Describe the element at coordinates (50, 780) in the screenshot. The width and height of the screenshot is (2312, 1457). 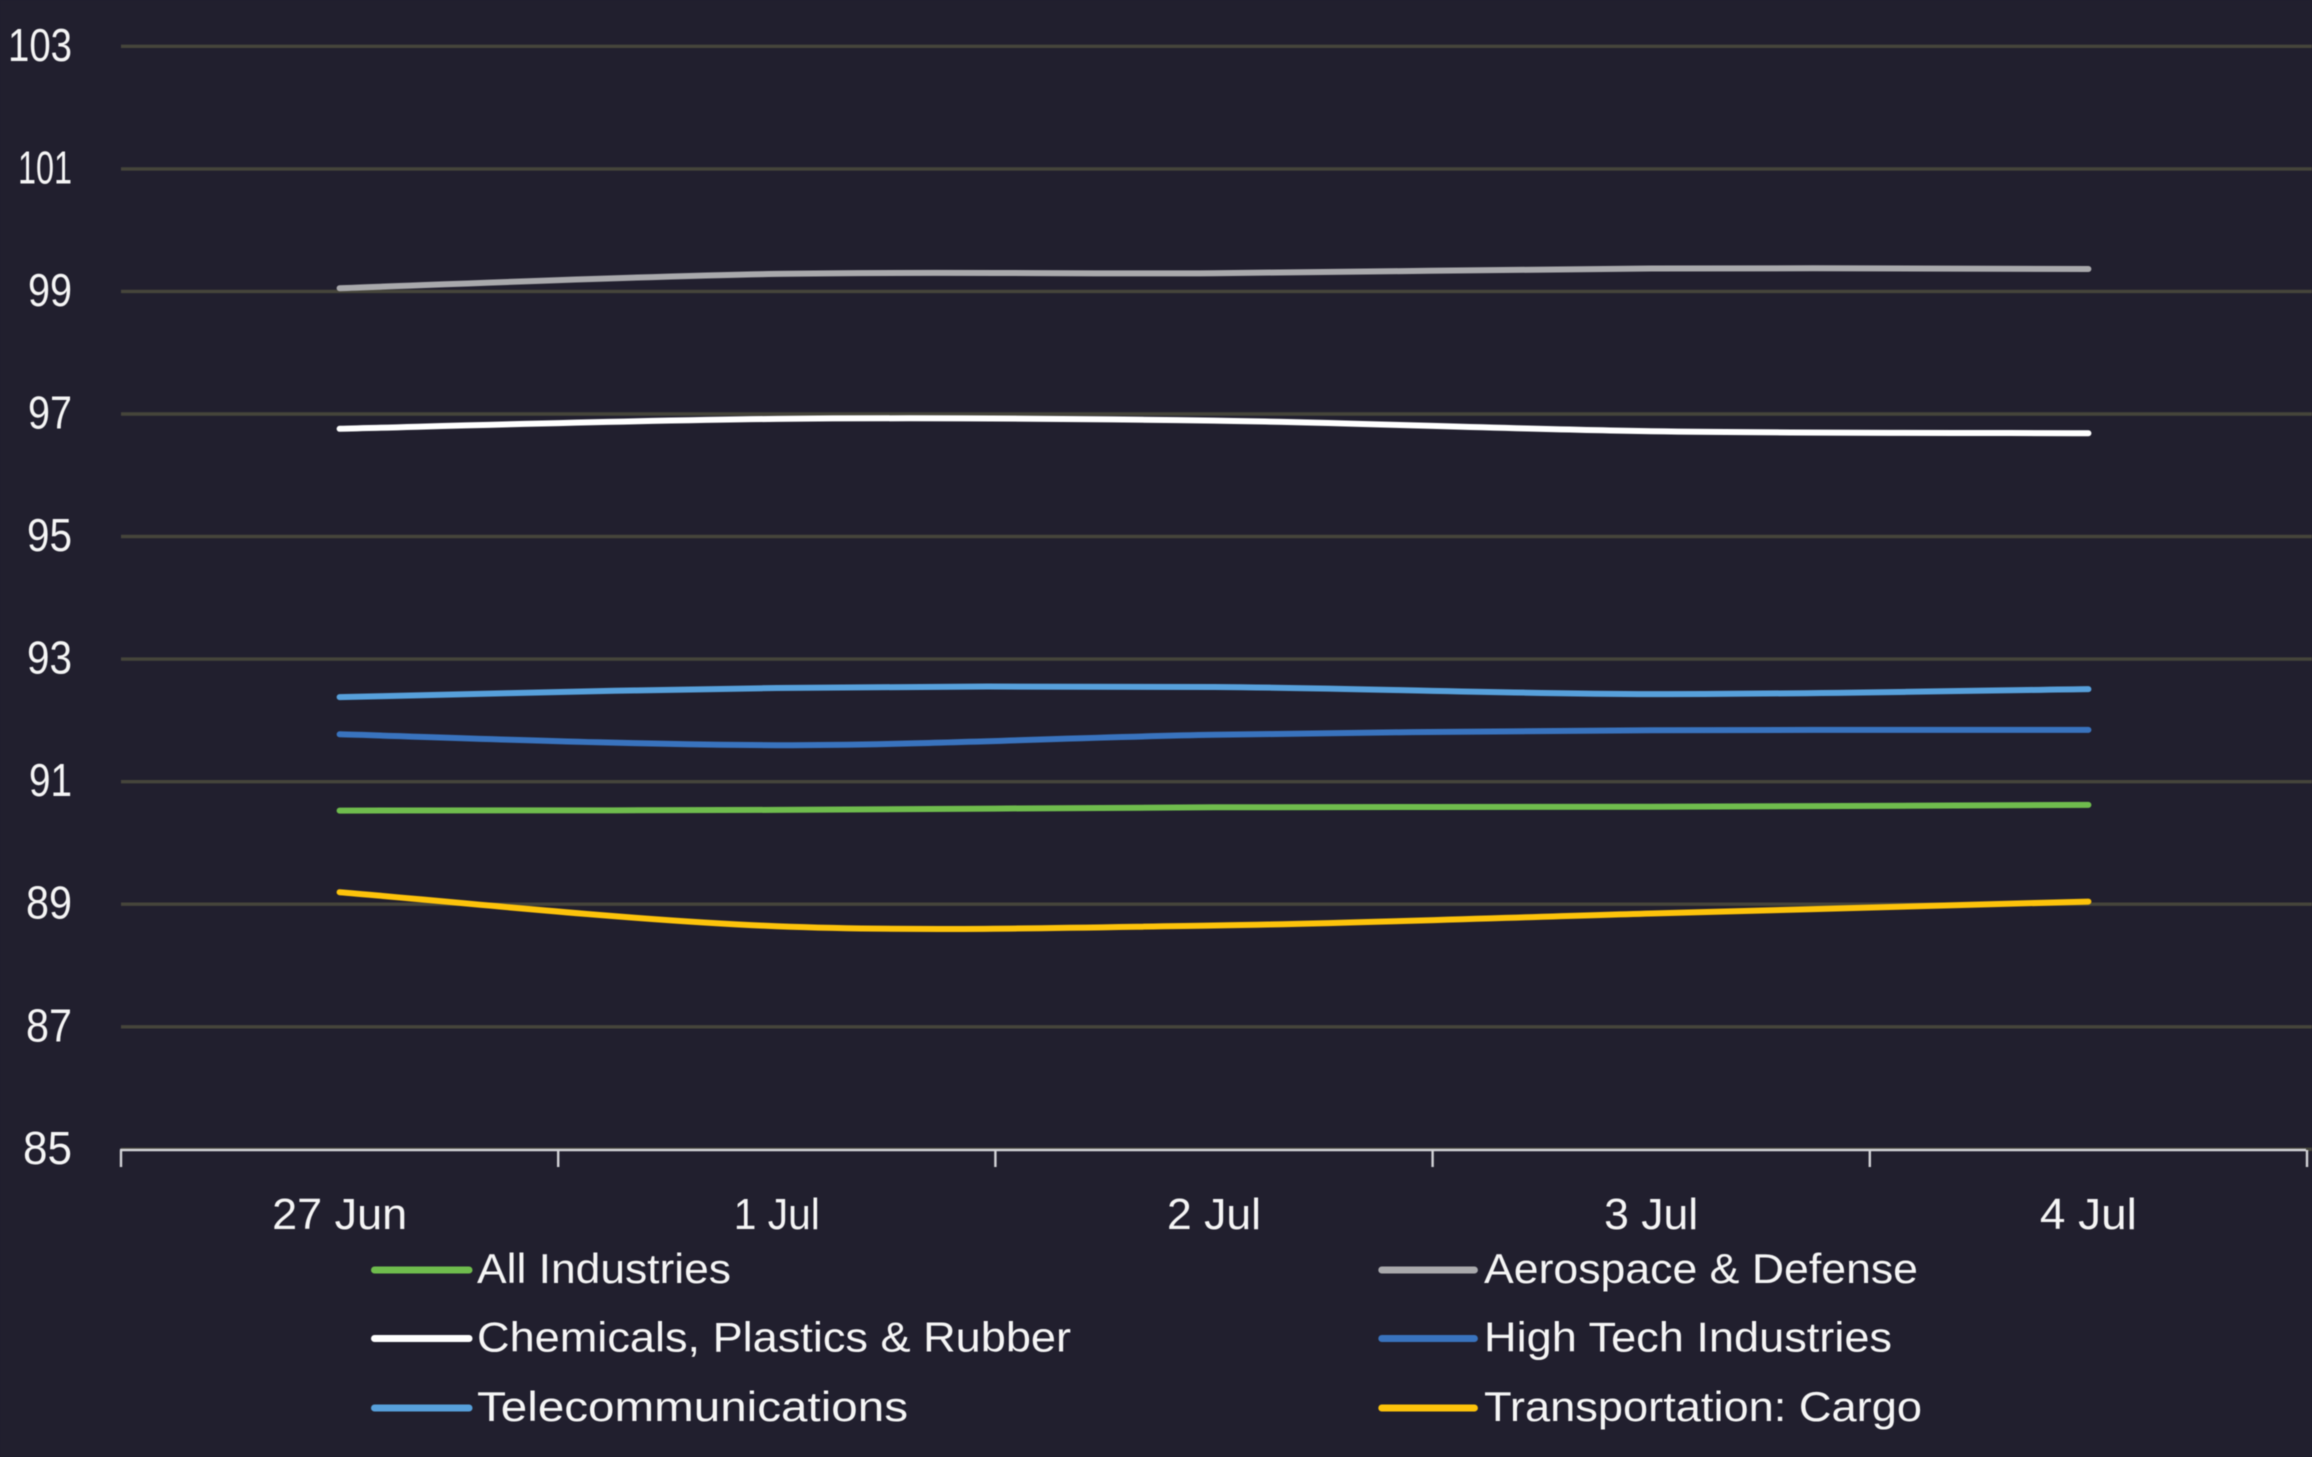
I see `svg-text: 91` at that location.